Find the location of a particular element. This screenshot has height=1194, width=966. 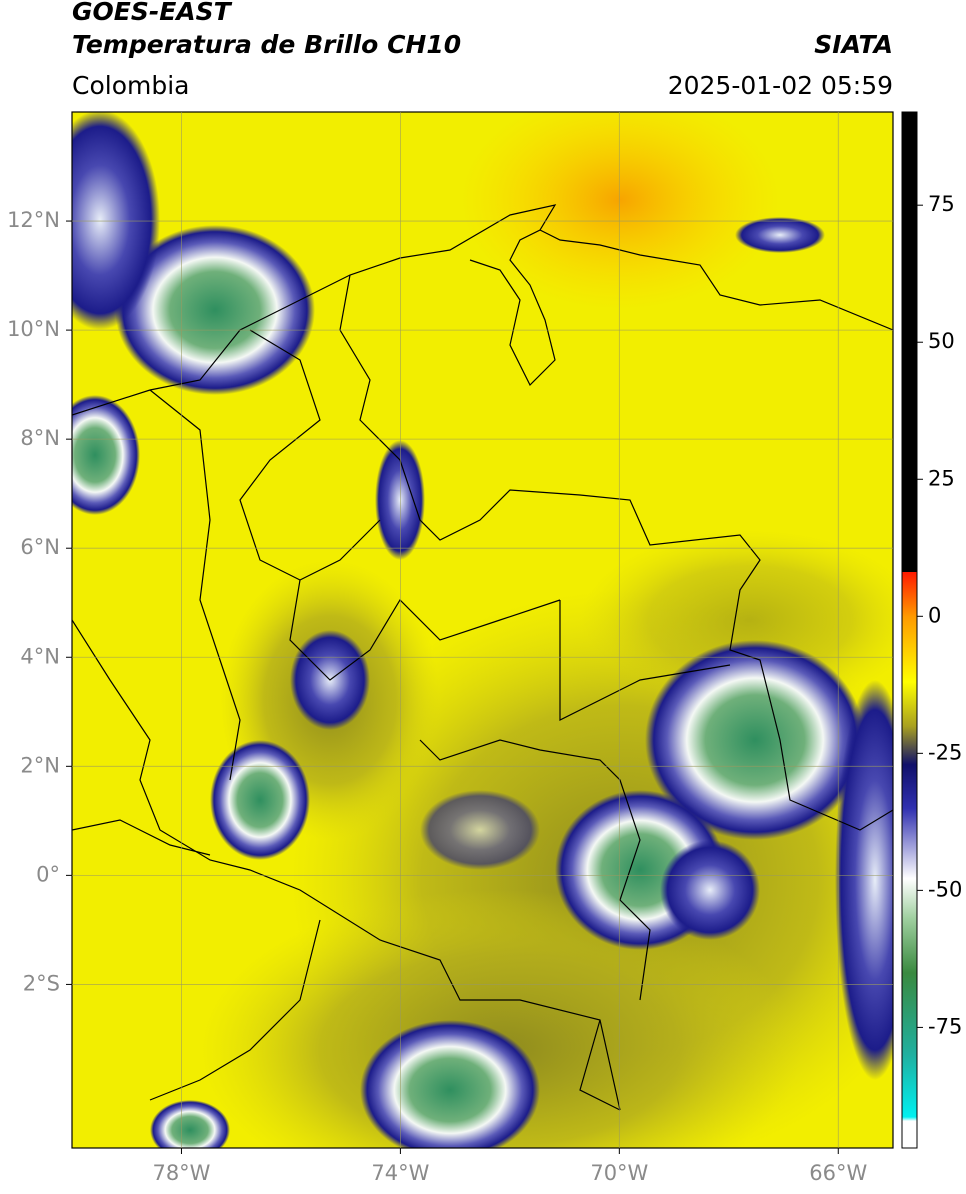

y-tick-label: 2°N is located at coordinates (40, 765).